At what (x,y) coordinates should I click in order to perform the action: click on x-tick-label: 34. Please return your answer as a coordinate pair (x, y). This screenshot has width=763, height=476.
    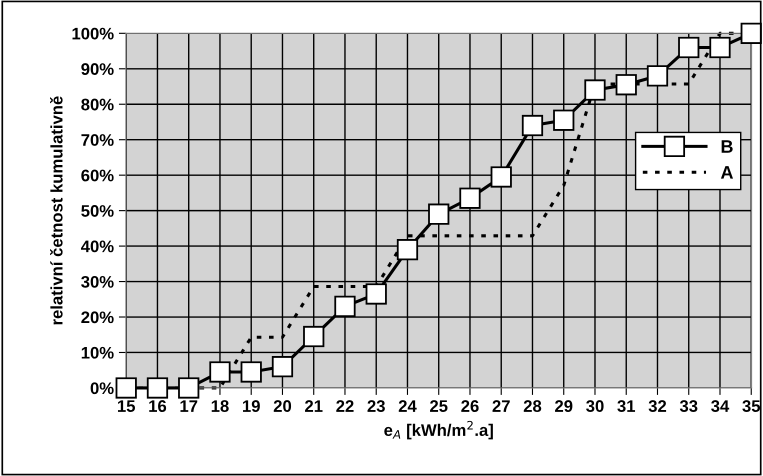
    Looking at the image, I should click on (720, 406).